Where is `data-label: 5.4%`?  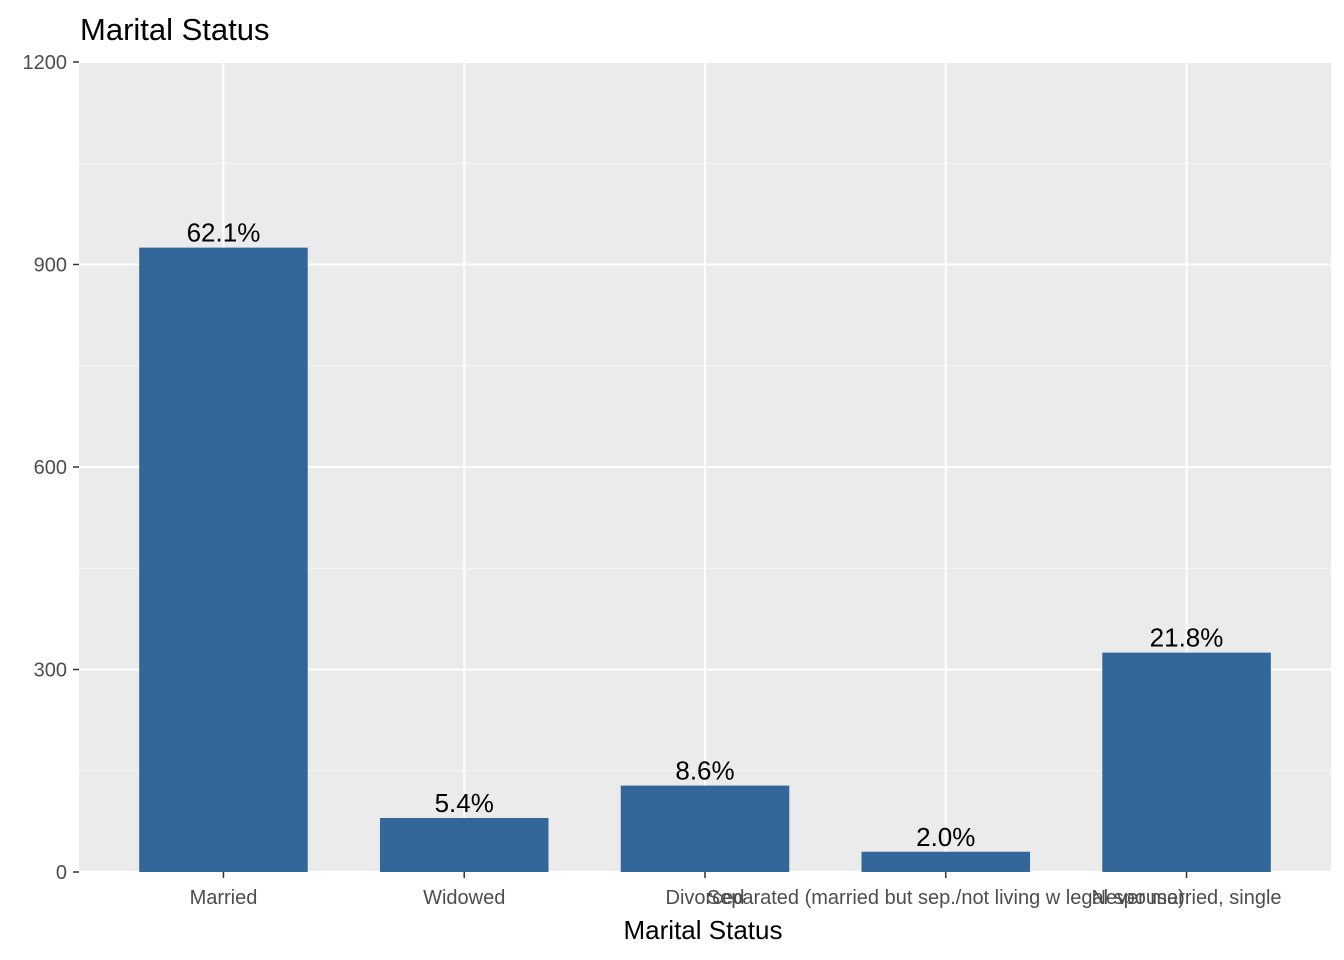 data-label: 5.4% is located at coordinates (464, 803).